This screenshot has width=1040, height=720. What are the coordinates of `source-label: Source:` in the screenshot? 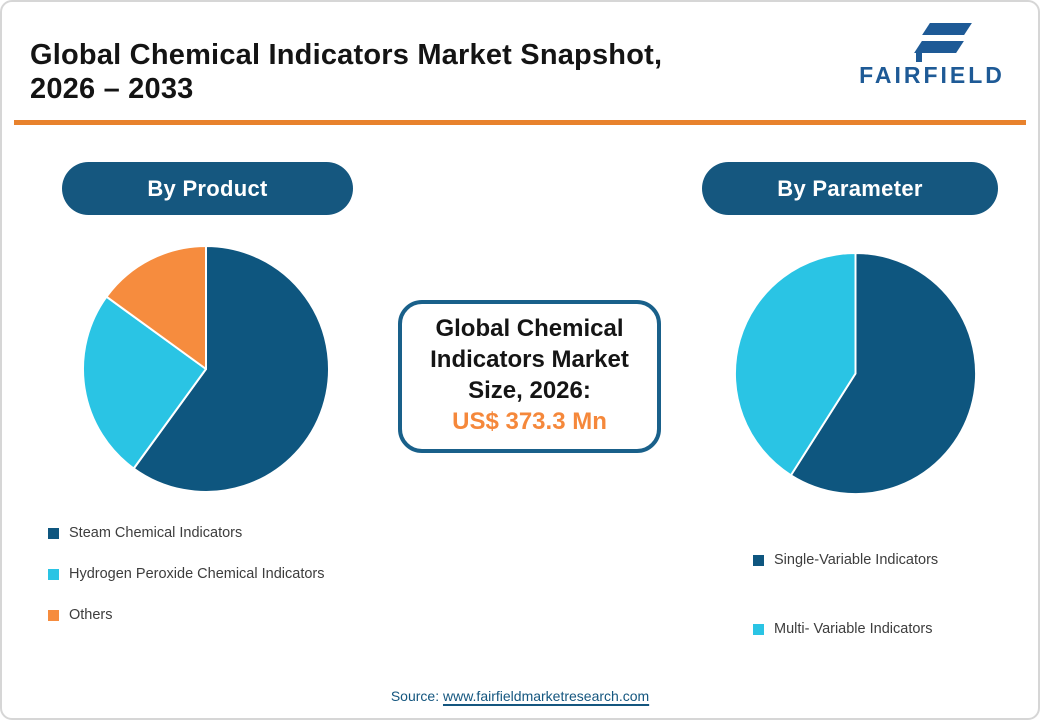 It's located at (416, 696).